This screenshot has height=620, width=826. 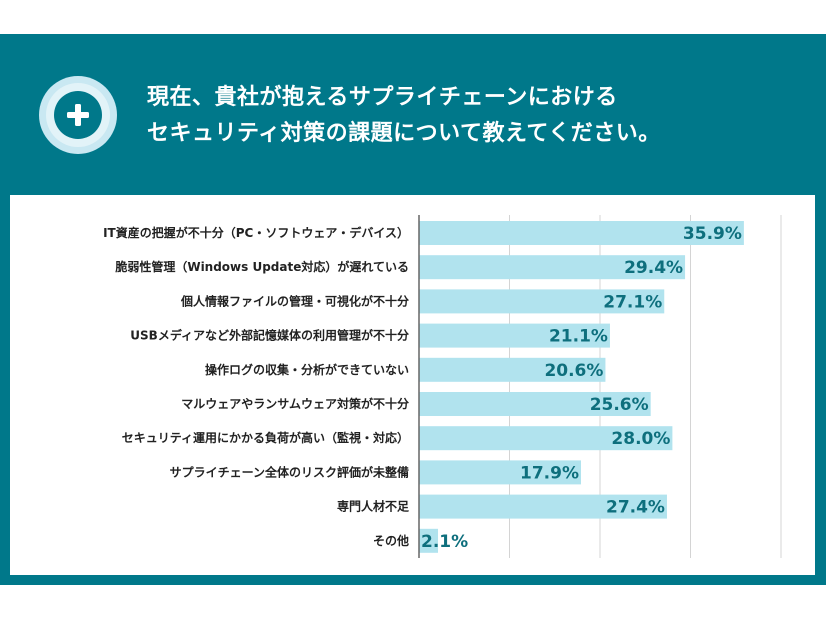 What do you see at coordinates (444, 542) in the screenshot?
I see `value-label: 2.1%` at bounding box center [444, 542].